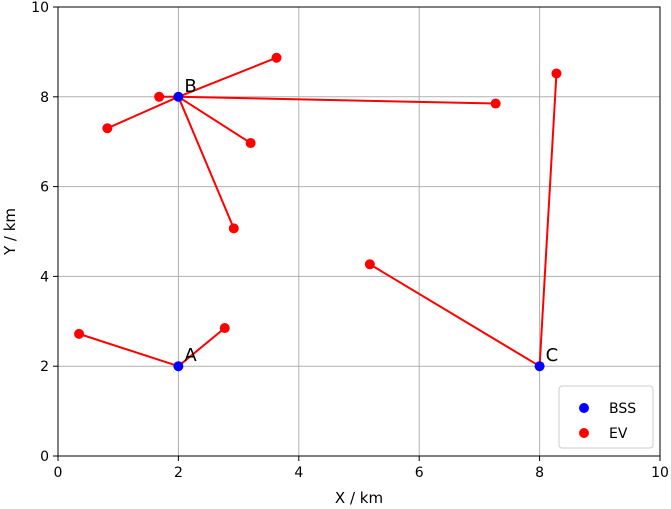  Describe the element at coordinates (178, 96) in the screenshot. I see `bss-point-b` at that location.